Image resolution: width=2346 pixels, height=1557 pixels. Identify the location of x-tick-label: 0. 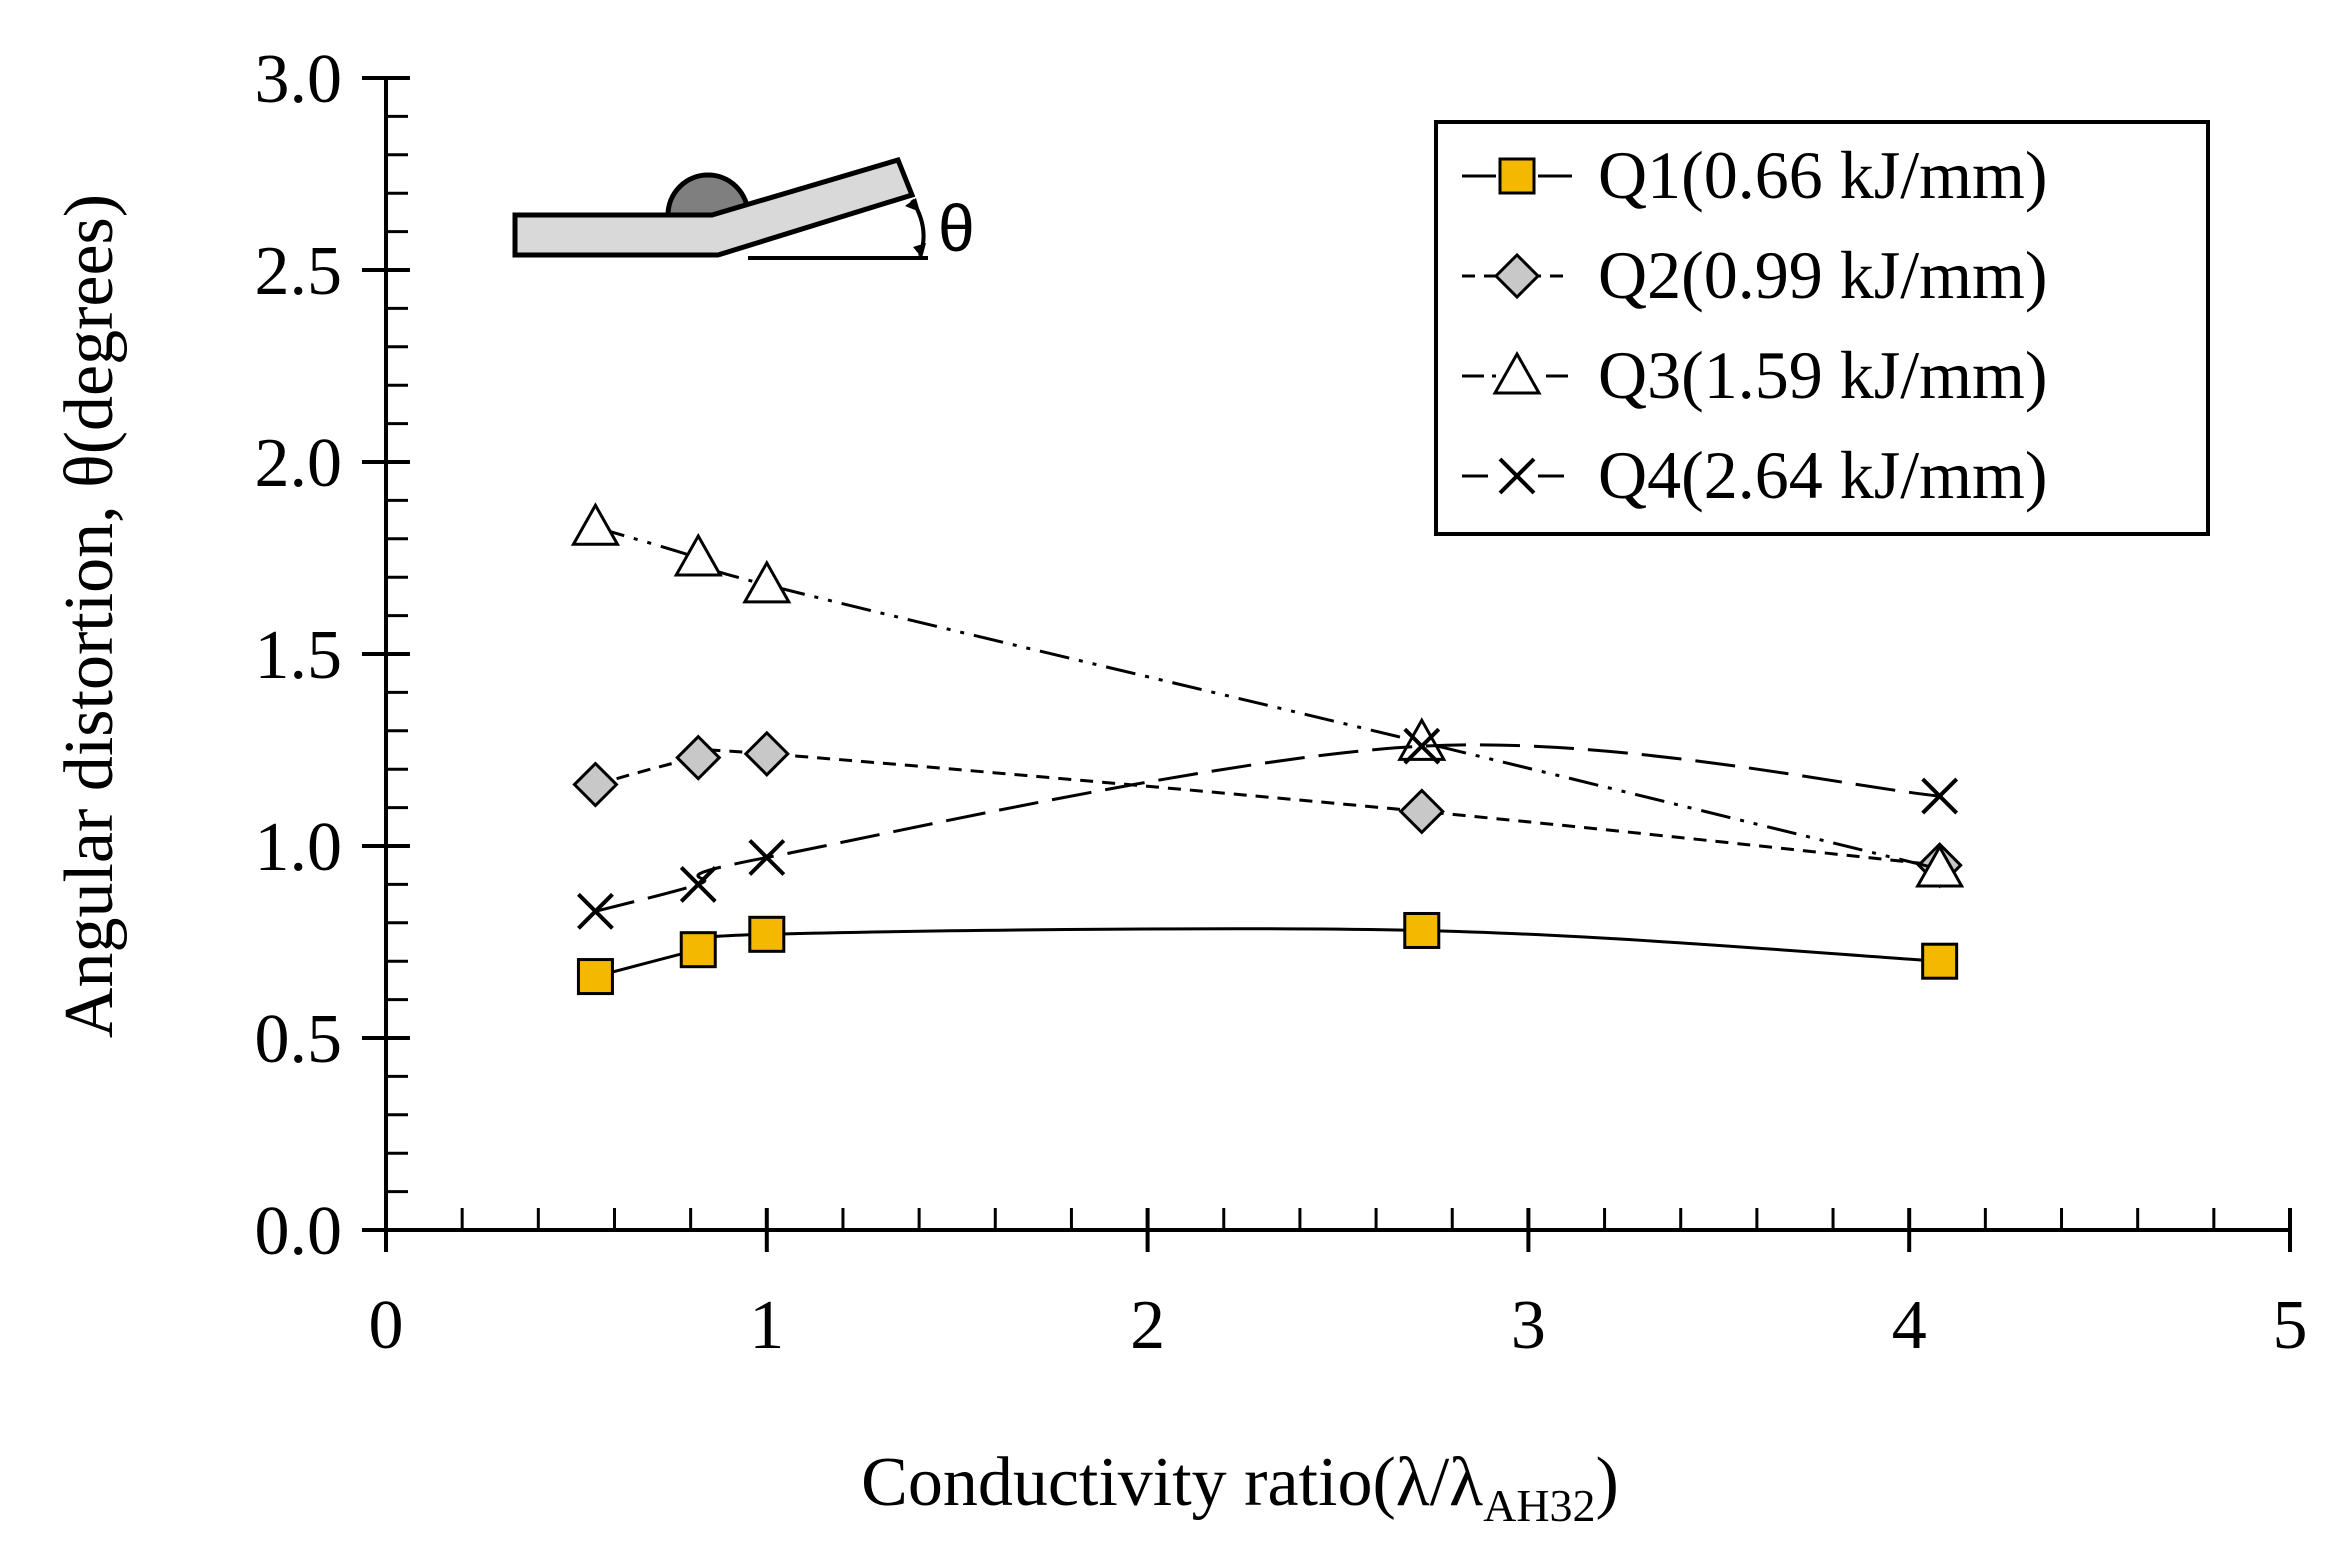
(386, 1325).